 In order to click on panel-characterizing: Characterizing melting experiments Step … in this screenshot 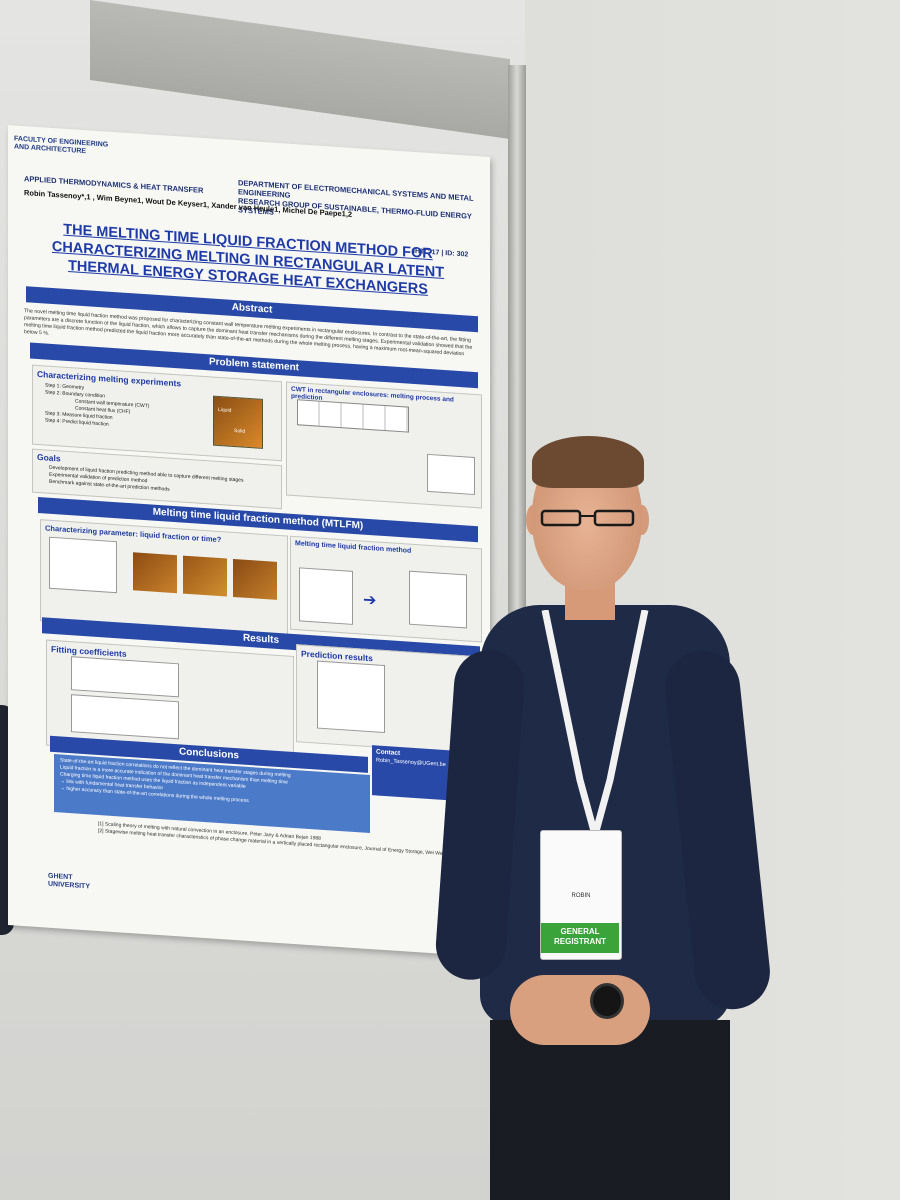, I will do `click(157, 413)`.